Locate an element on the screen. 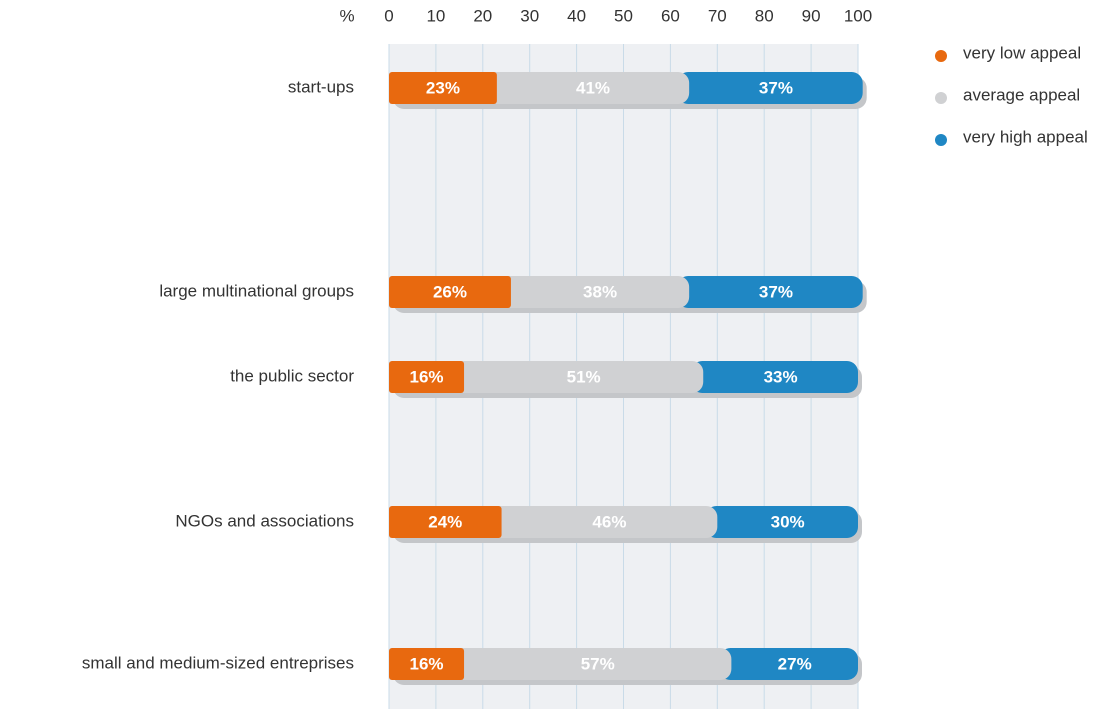 This screenshot has height=709, width=1115. x-tick-label: 60 is located at coordinates (670, 15).